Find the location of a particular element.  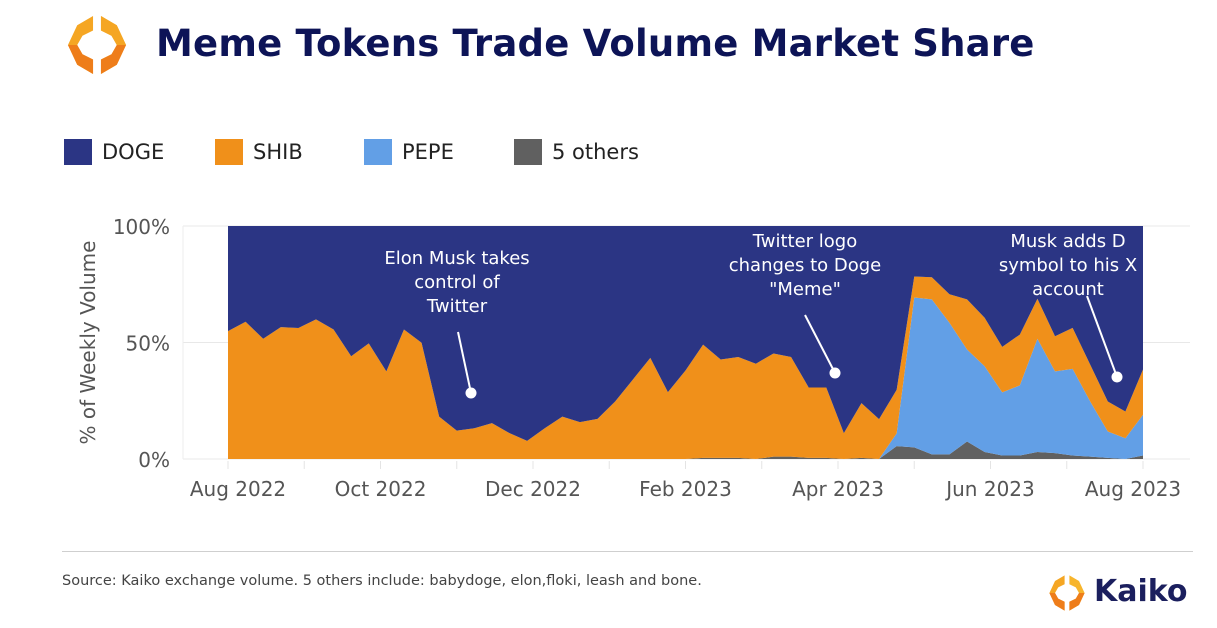

footer-divider is located at coordinates (627, 551).